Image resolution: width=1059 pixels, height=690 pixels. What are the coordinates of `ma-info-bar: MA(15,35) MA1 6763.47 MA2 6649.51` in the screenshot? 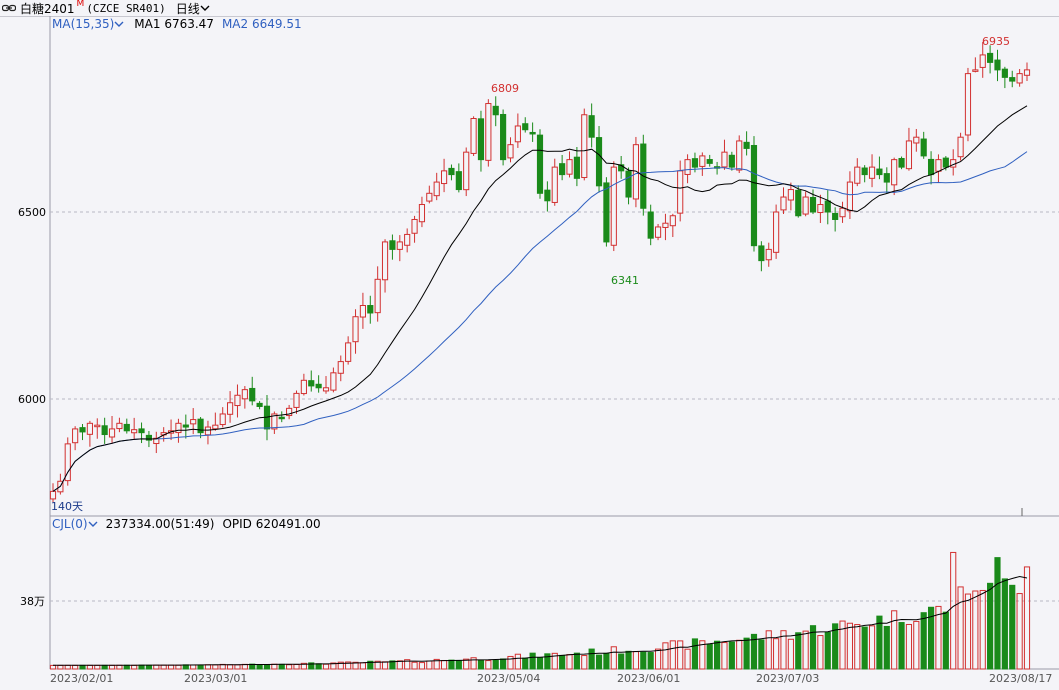 It's located at (177, 24).